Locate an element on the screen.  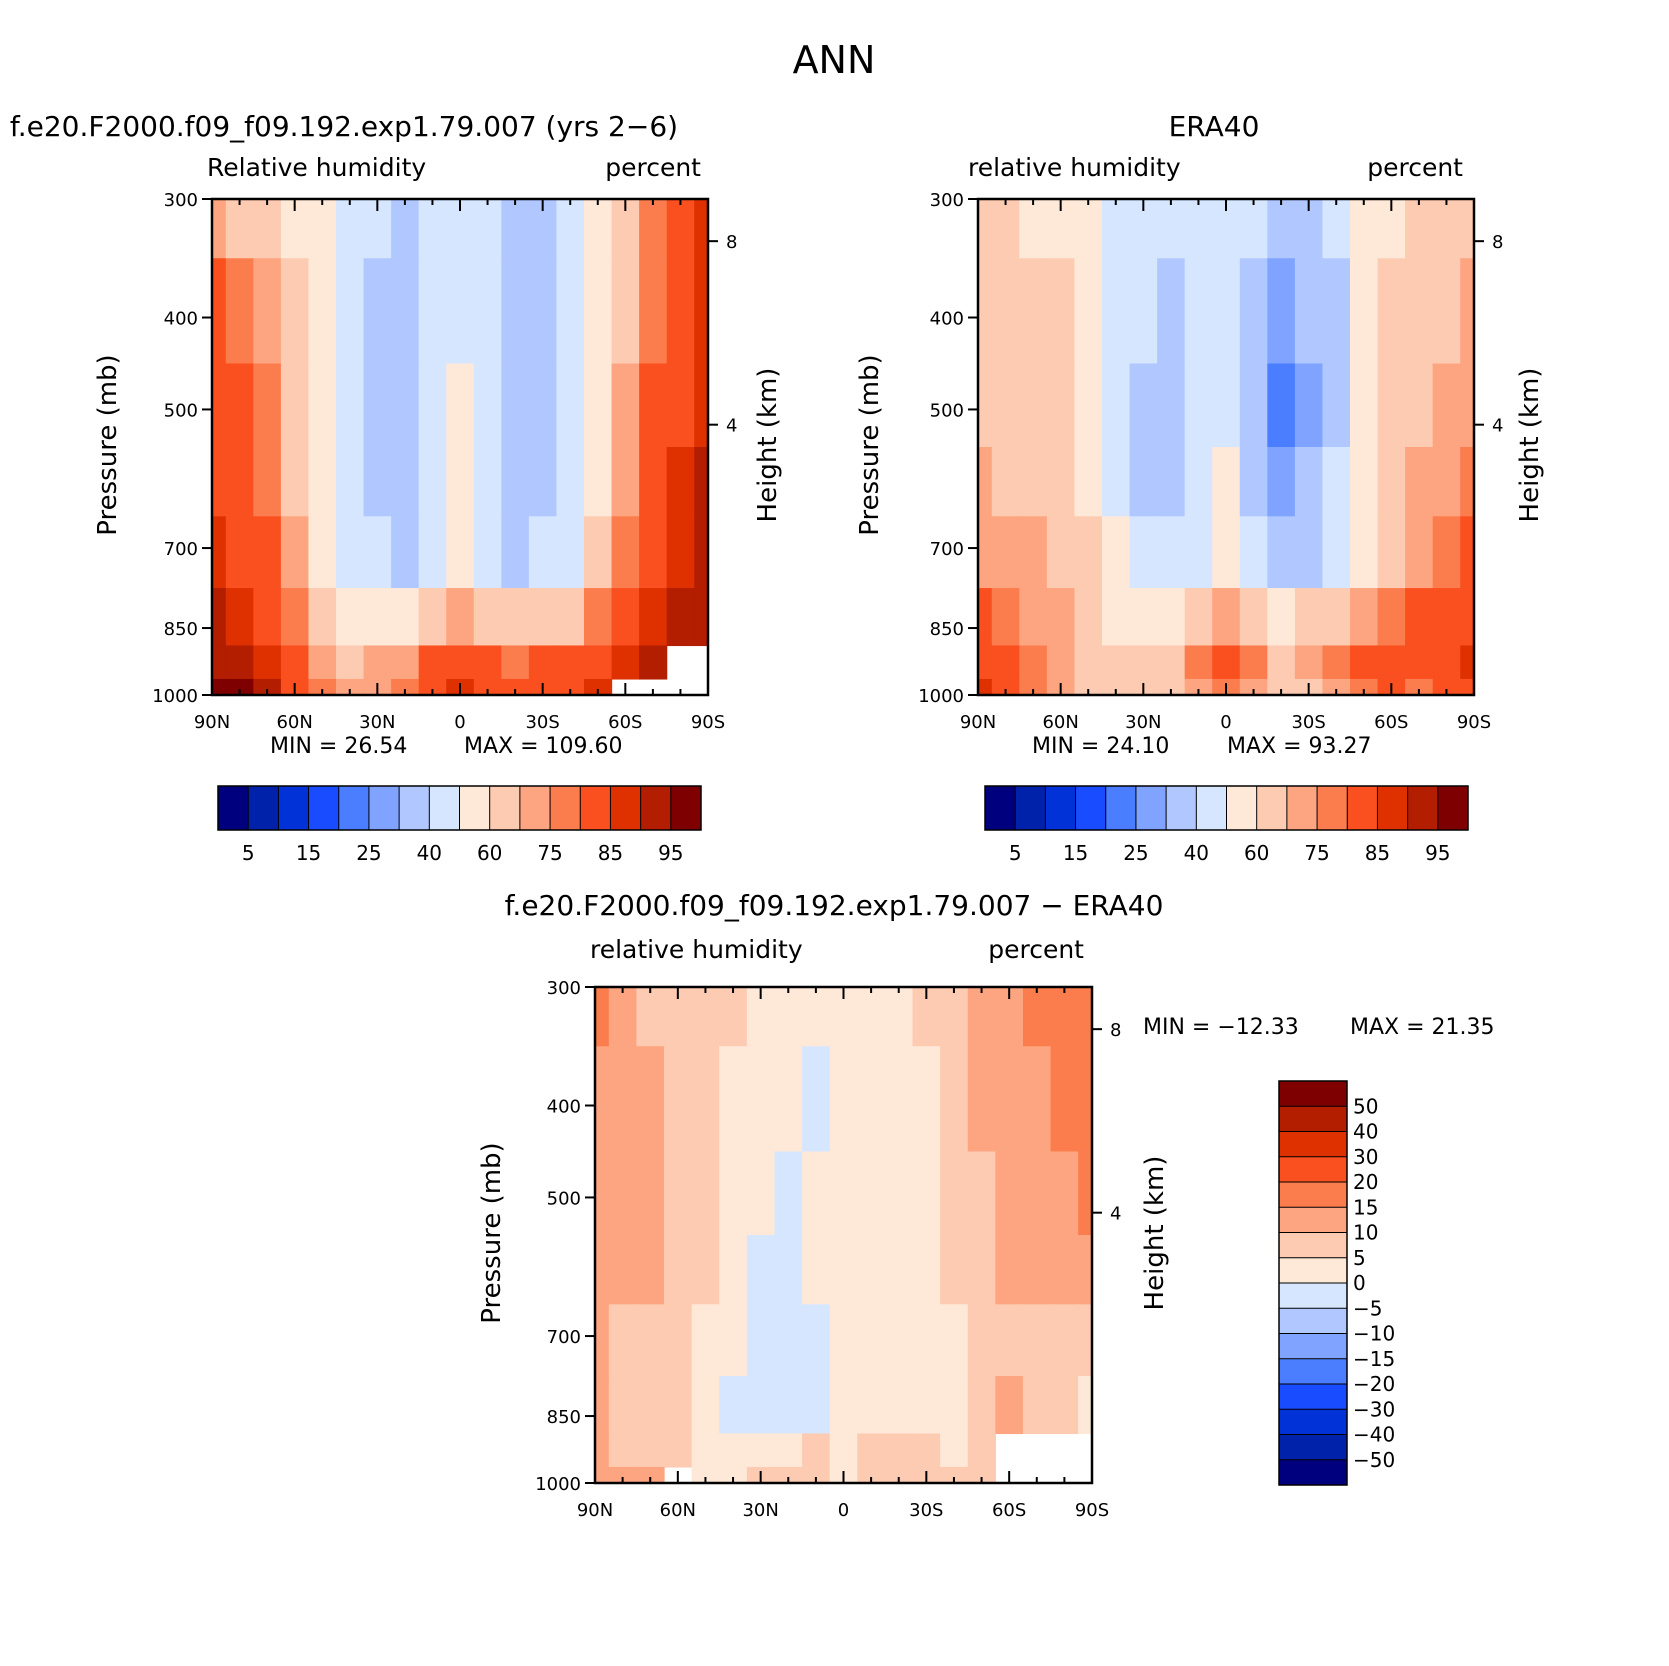
colorbar-label: 15 is located at coordinates (1075, 853).